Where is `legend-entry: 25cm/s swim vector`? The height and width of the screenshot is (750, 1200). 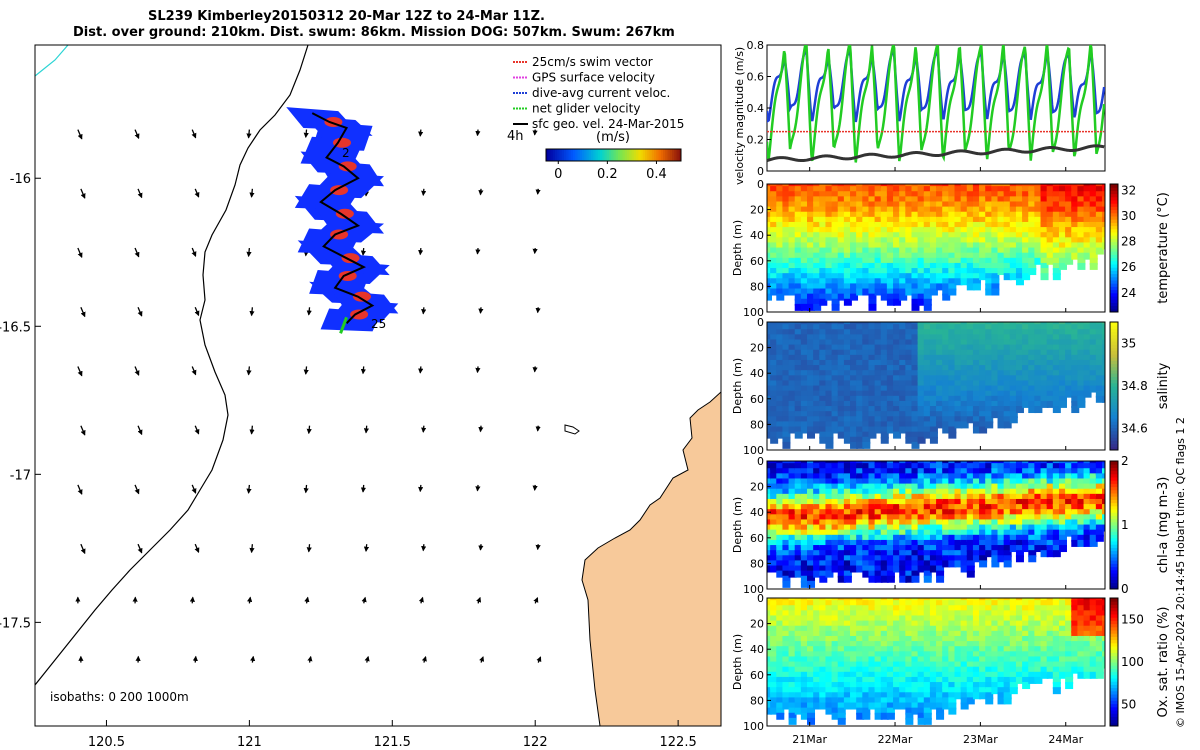 legend-entry: 25cm/s swim vector is located at coordinates (583, 62).